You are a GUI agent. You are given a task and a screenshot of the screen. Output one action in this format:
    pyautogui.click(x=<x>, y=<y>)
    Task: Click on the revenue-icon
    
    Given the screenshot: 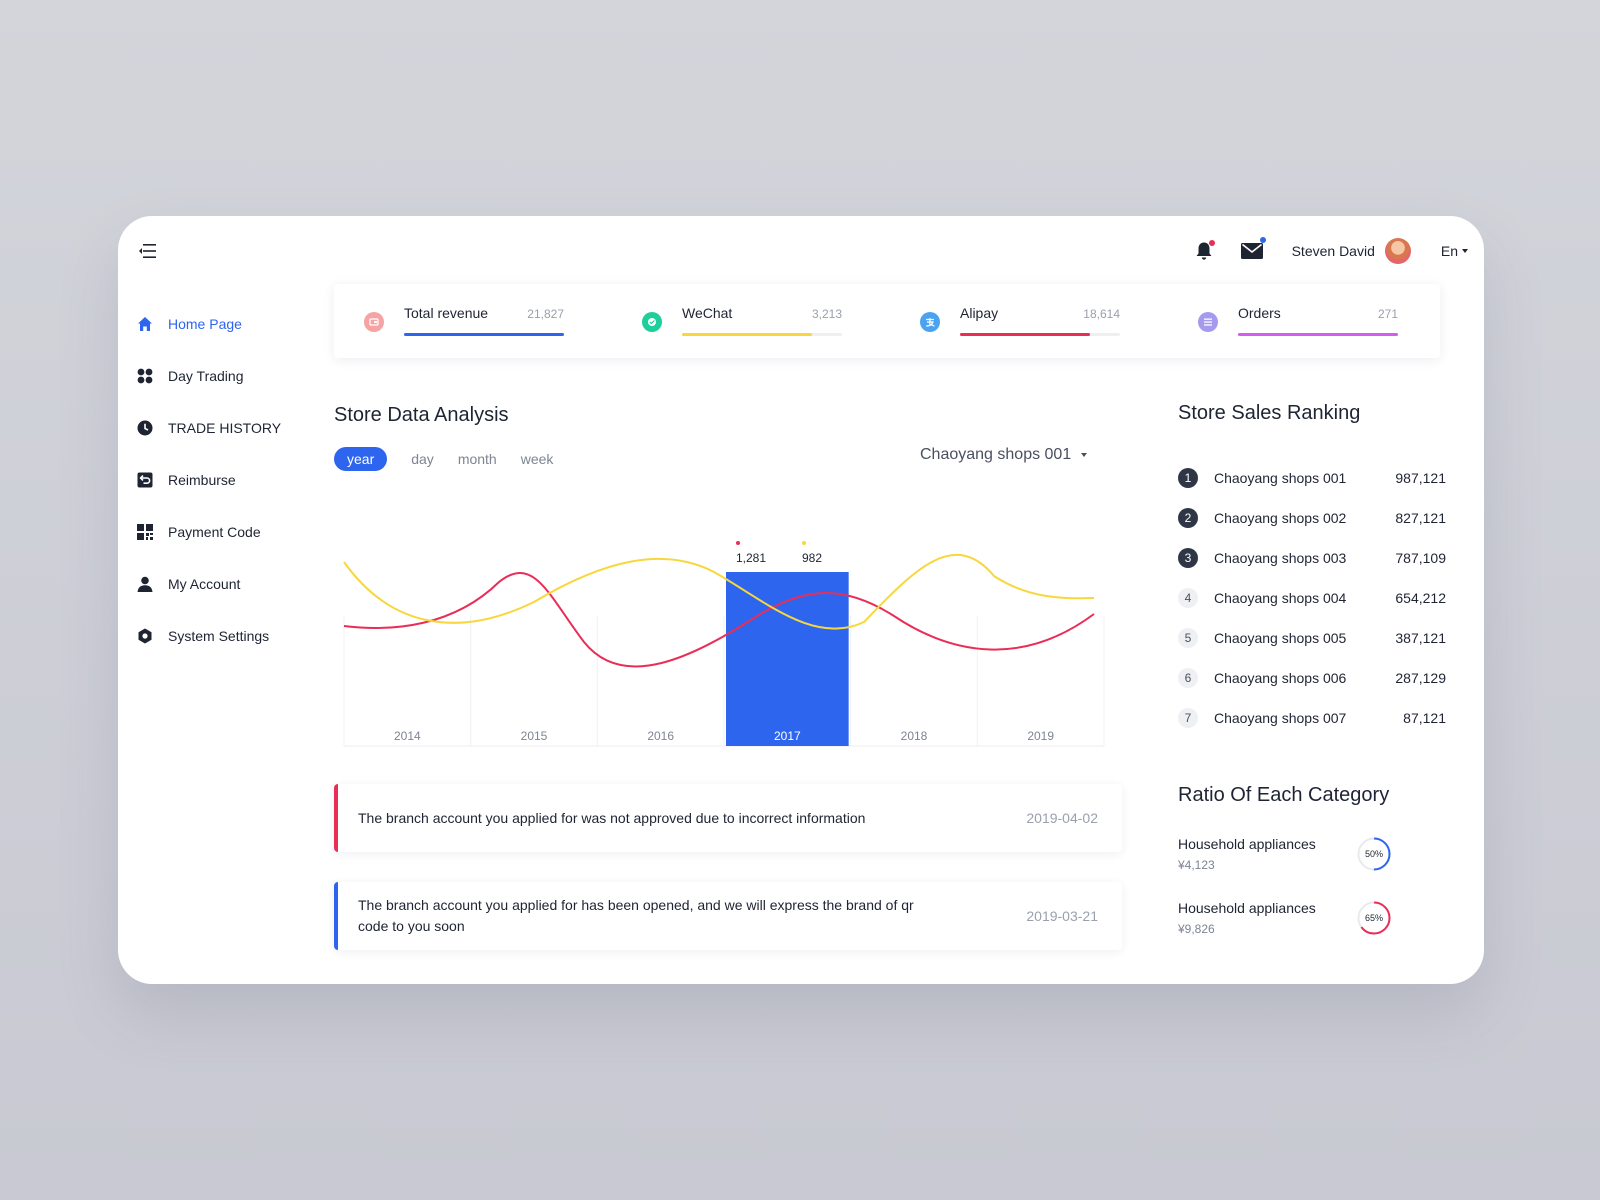 What is the action you would take?
    pyautogui.click(x=374, y=322)
    